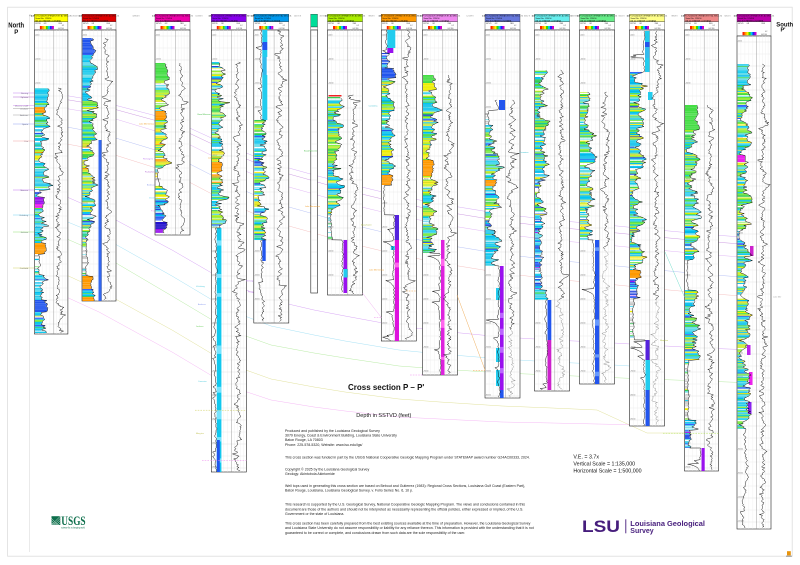 The image size is (800, 565). I want to click on svg-text: -95000, so click(740, 474).